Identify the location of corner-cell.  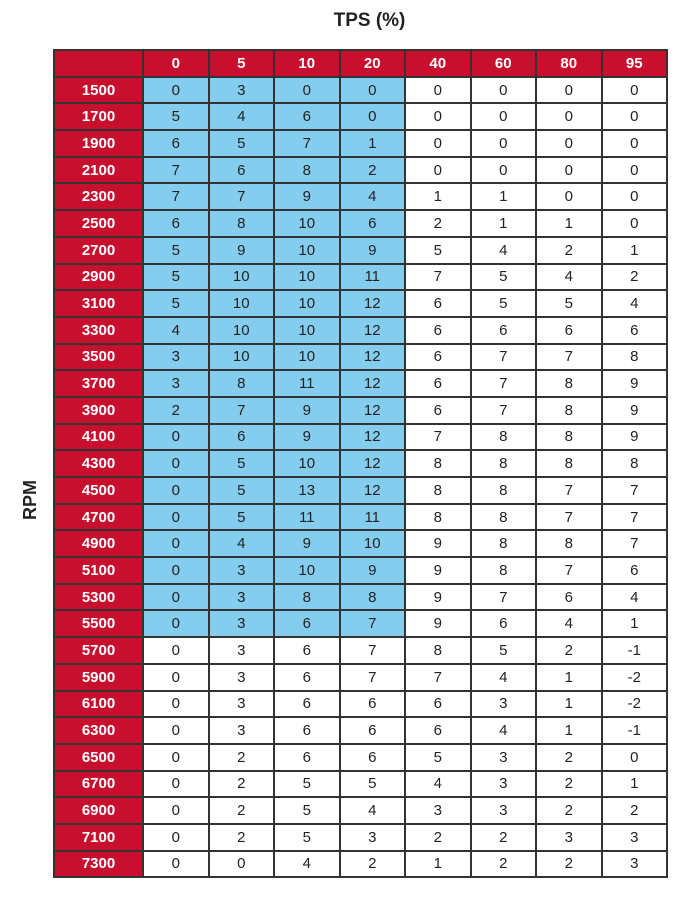
(98, 63).